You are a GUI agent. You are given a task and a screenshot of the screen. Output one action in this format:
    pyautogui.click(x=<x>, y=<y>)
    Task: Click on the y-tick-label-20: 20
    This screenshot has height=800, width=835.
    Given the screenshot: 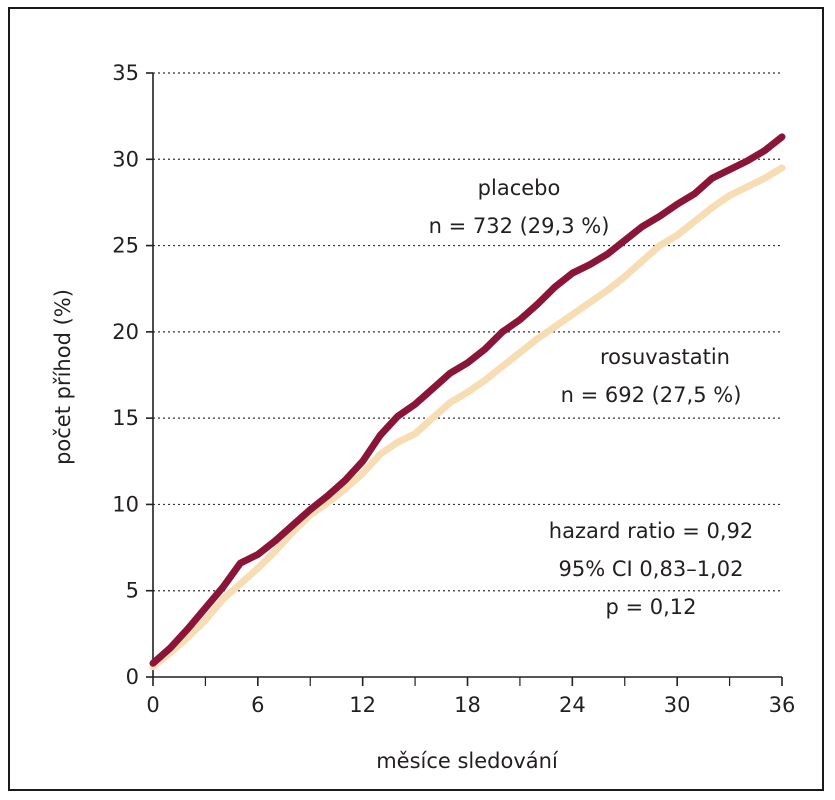 What is the action you would take?
    pyautogui.click(x=125, y=332)
    